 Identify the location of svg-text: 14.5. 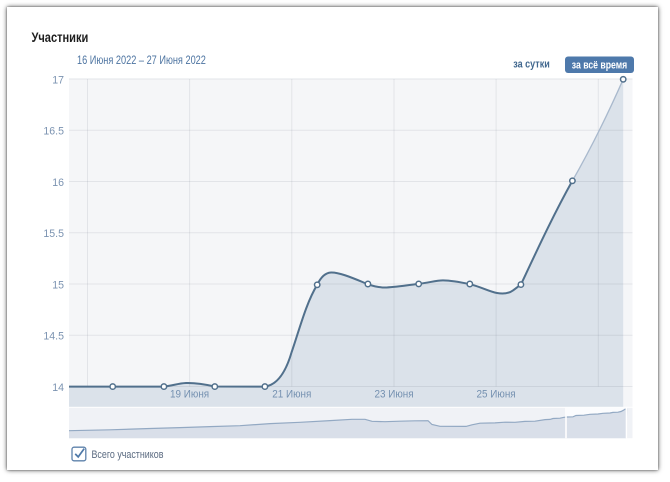
(53, 336).